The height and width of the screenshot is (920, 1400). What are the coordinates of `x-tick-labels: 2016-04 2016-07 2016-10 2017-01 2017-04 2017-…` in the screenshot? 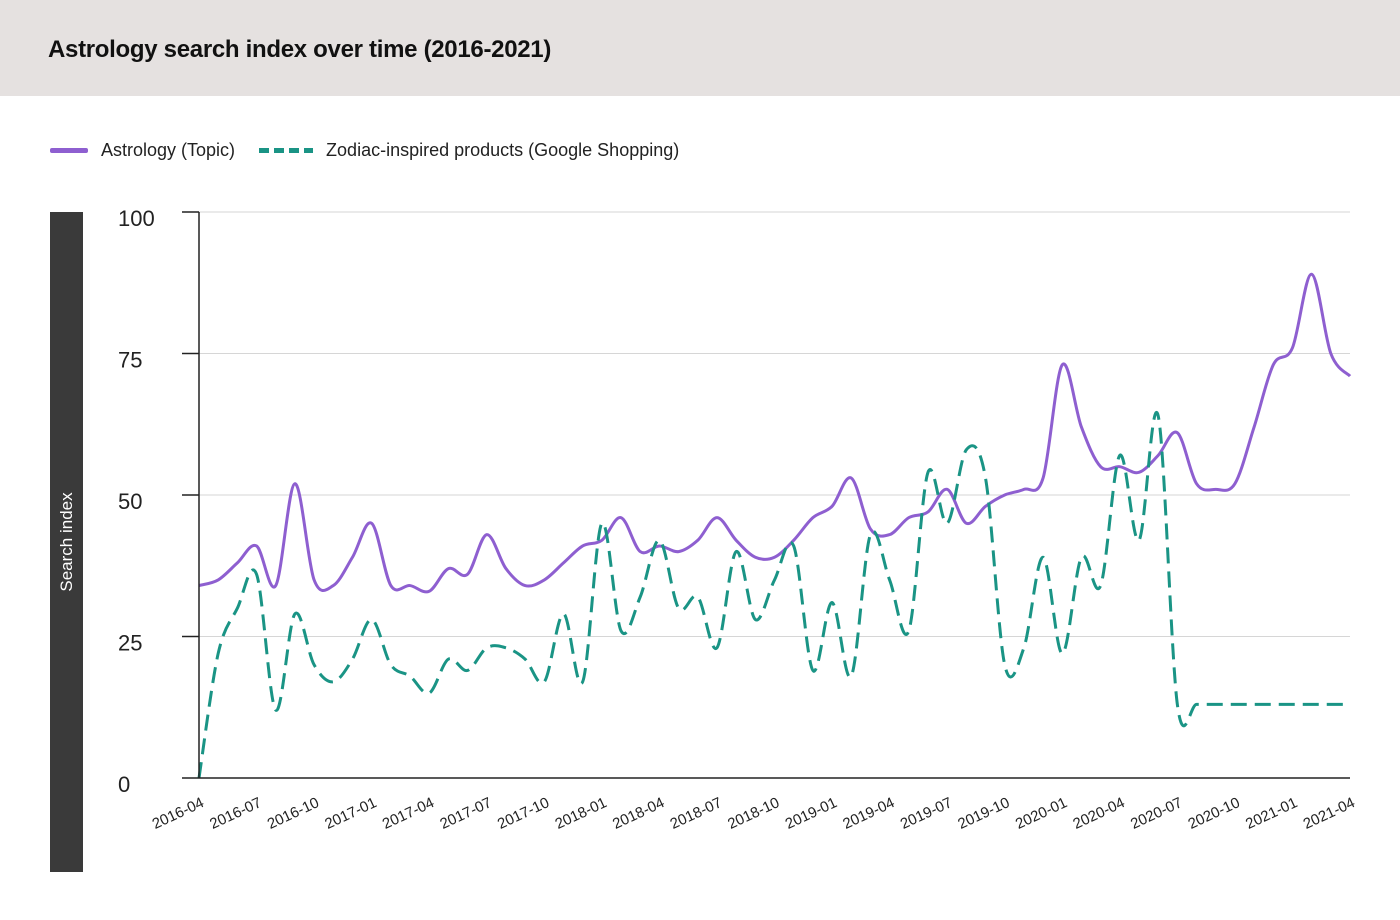 It's located at (754, 813).